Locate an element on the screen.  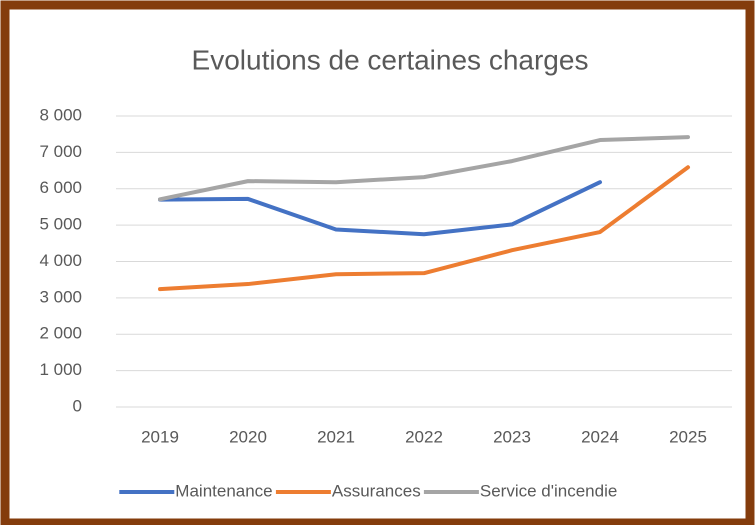
y-tick-label: 2 000 is located at coordinates (60, 333).